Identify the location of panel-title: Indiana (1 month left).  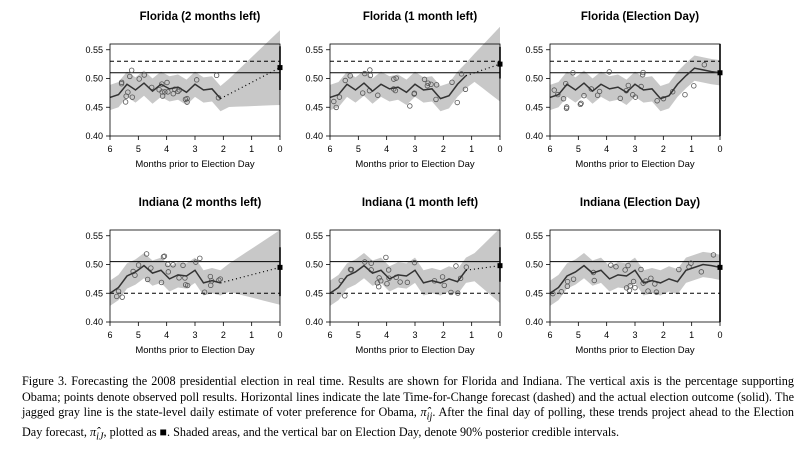
(420, 203).